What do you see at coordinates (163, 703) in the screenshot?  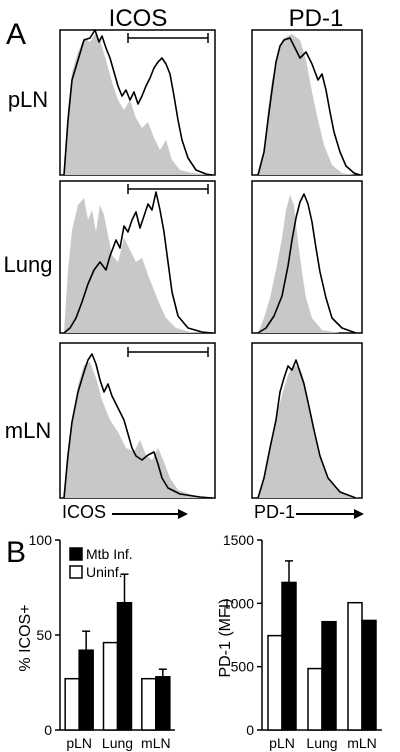 I see `icos-bar-mln-mtb-inf` at bounding box center [163, 703].